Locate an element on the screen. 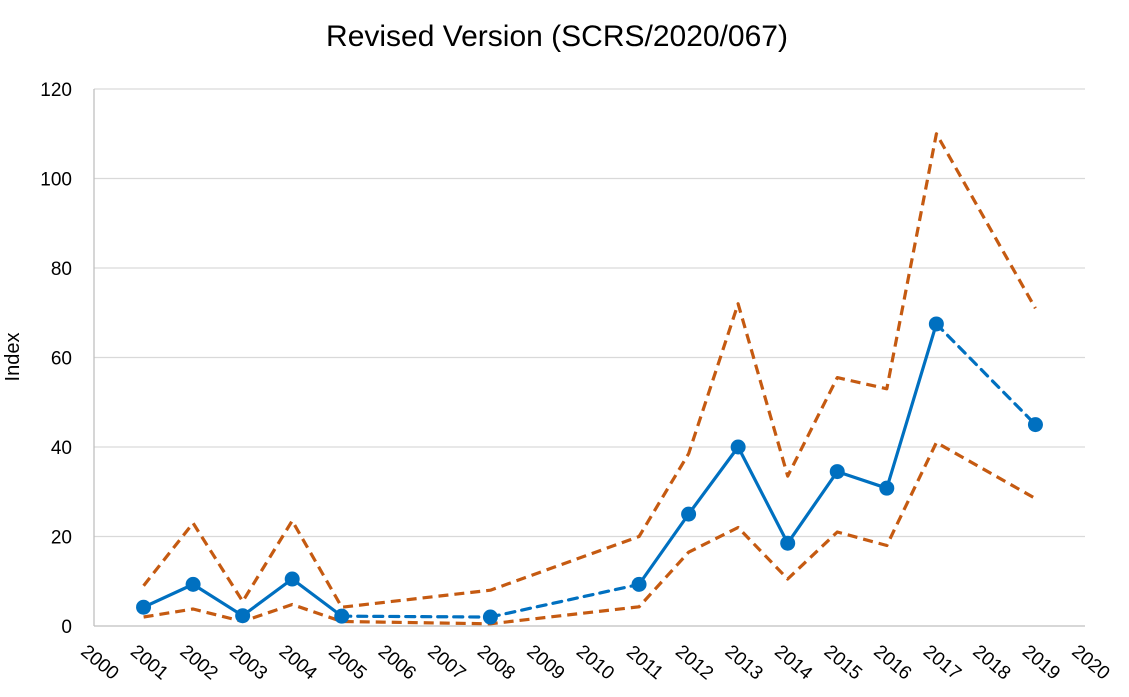  x-tick-label: 2020 is located at coordinates (1091, 662).